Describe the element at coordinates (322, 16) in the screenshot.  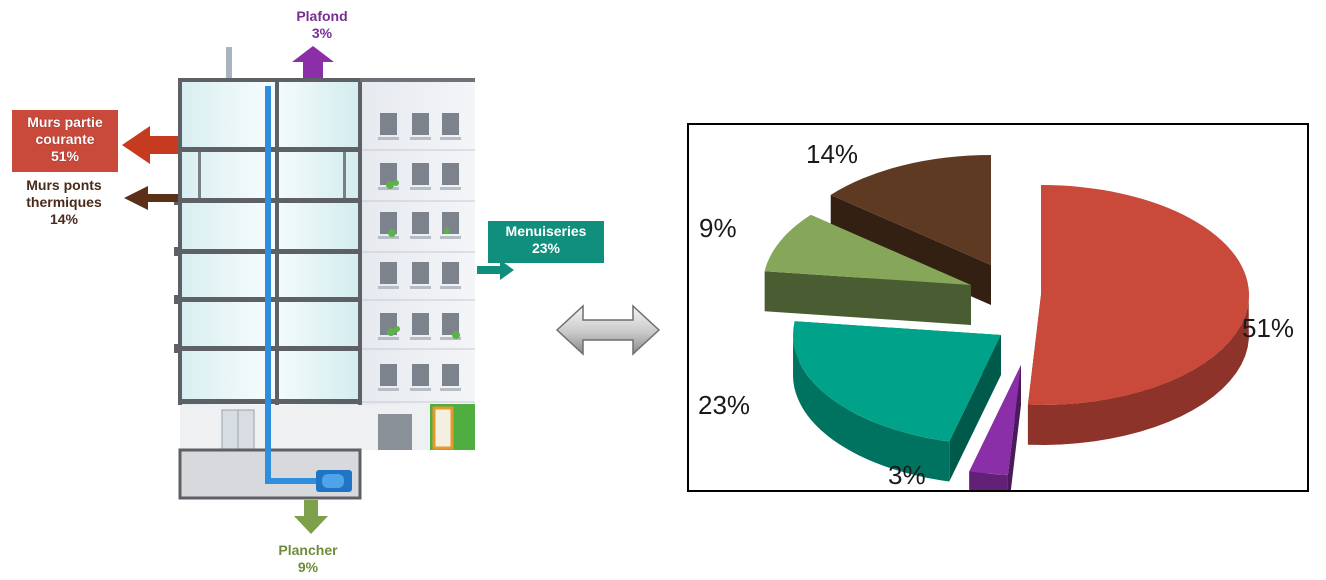
I see `ceiling-label-line1: Plafond` at that location.